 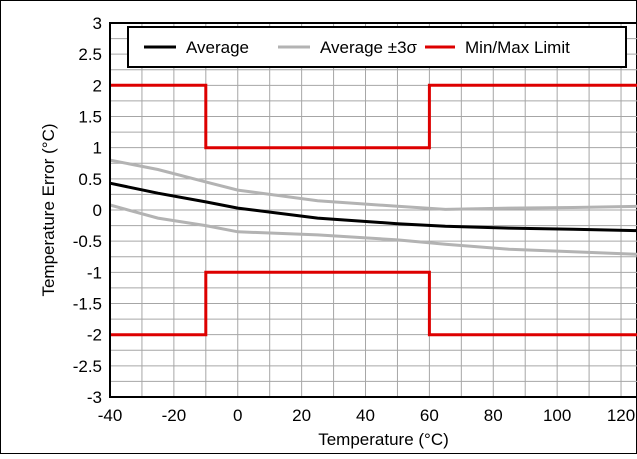 I want to click on legend-label-average-3sigma: Average ±3σ, so click(x=369, y=47).